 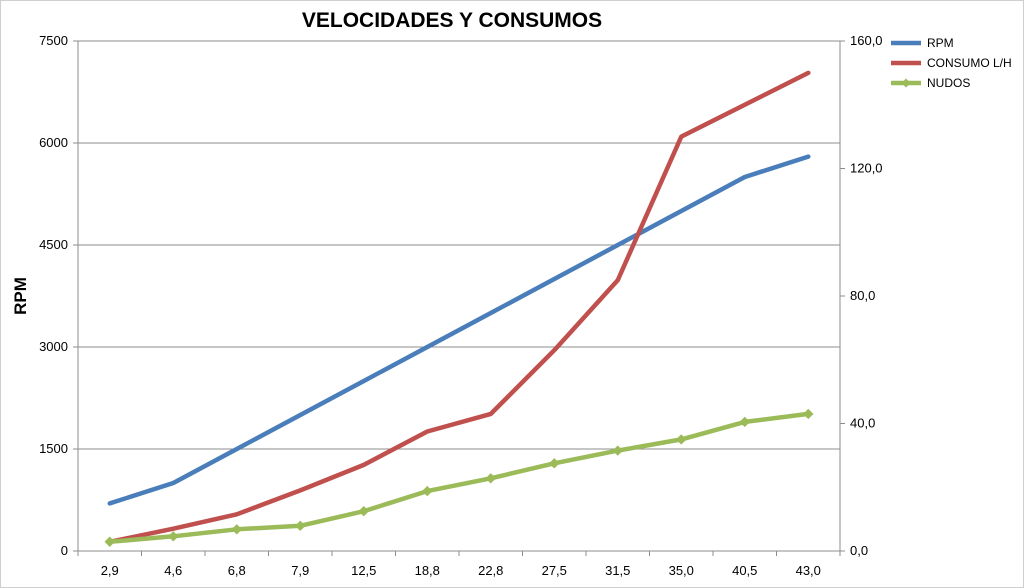 I want to click on y-tick-label: 4500, so click(x=53, y=244).